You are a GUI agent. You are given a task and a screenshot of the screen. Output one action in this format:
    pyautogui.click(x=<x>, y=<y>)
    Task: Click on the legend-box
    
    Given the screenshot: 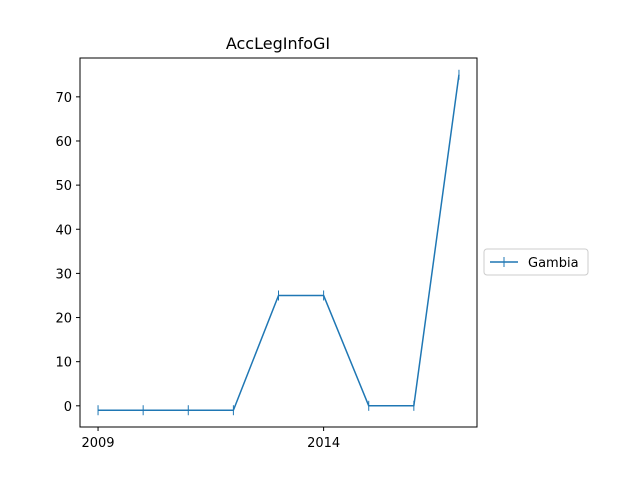 What is the action you would take?
    pyautogui.click(x=536, y=262)
    